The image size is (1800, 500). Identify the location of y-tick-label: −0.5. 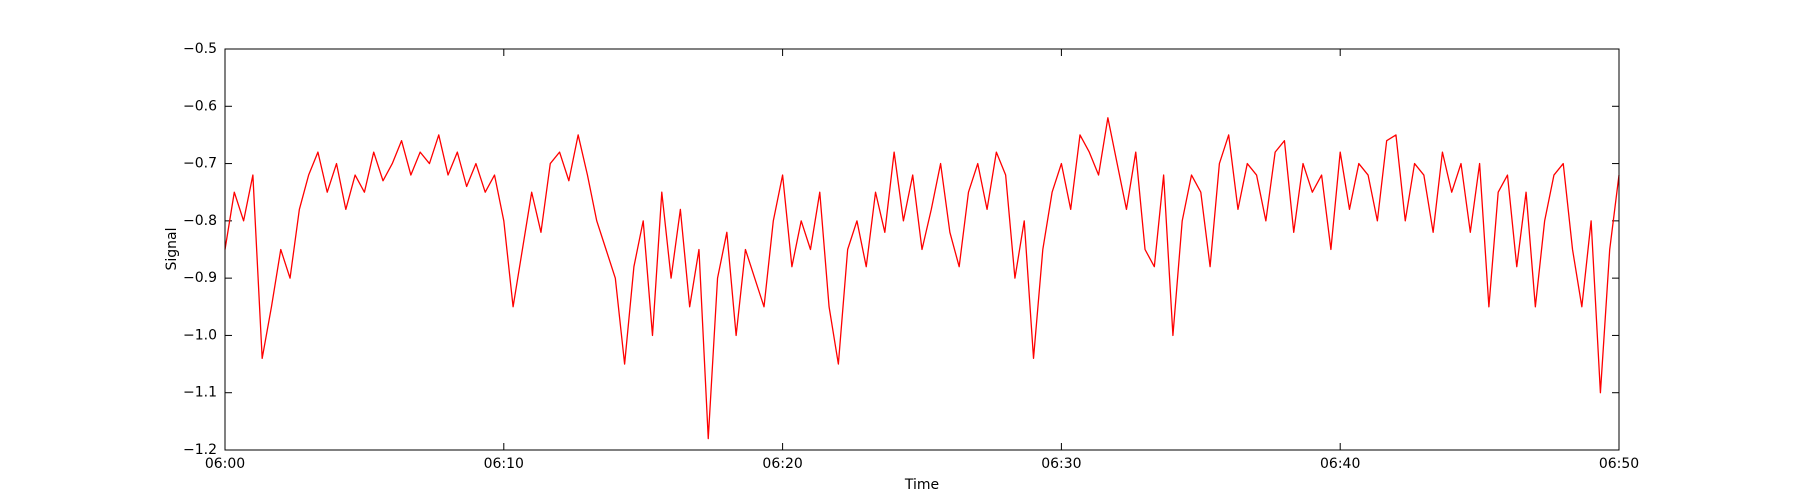
(200, 49).